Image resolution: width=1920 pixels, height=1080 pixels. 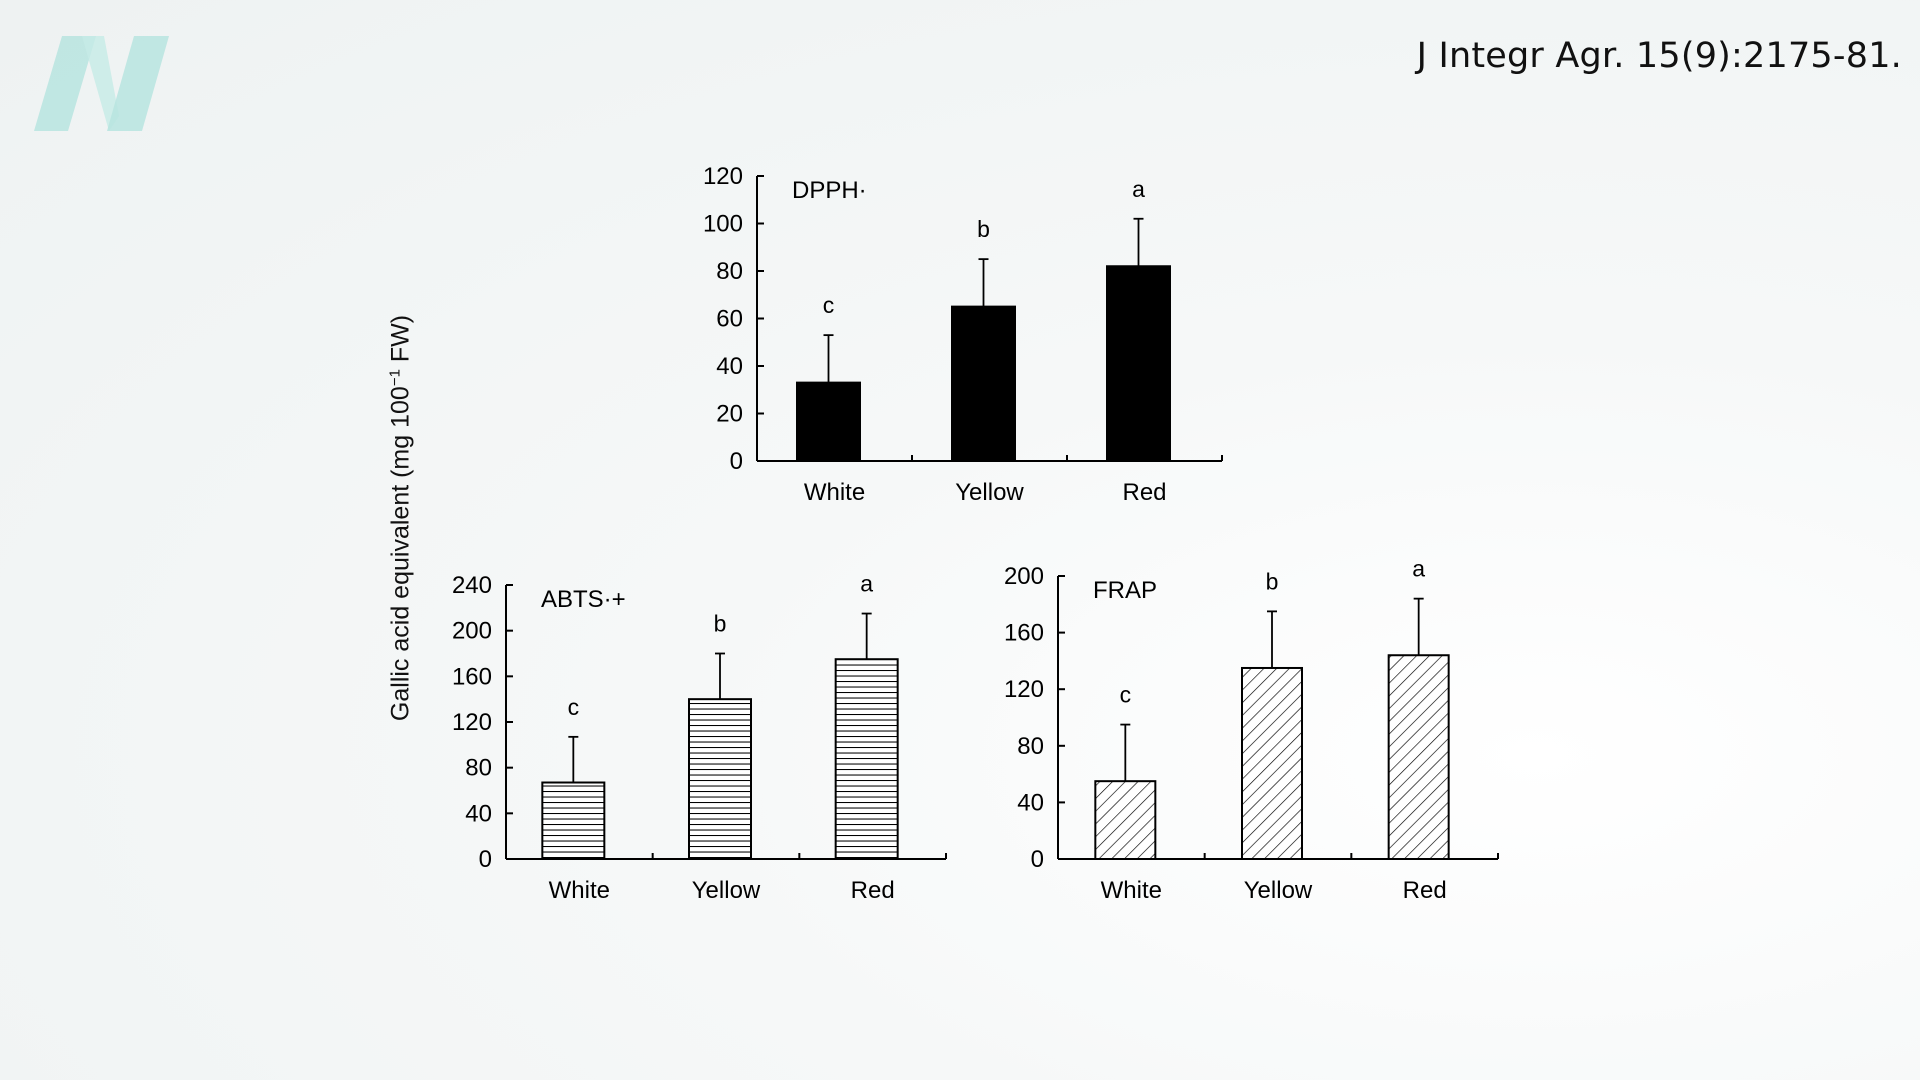 I want to click on y-tick-label: 60, so click(x=729, y=319).